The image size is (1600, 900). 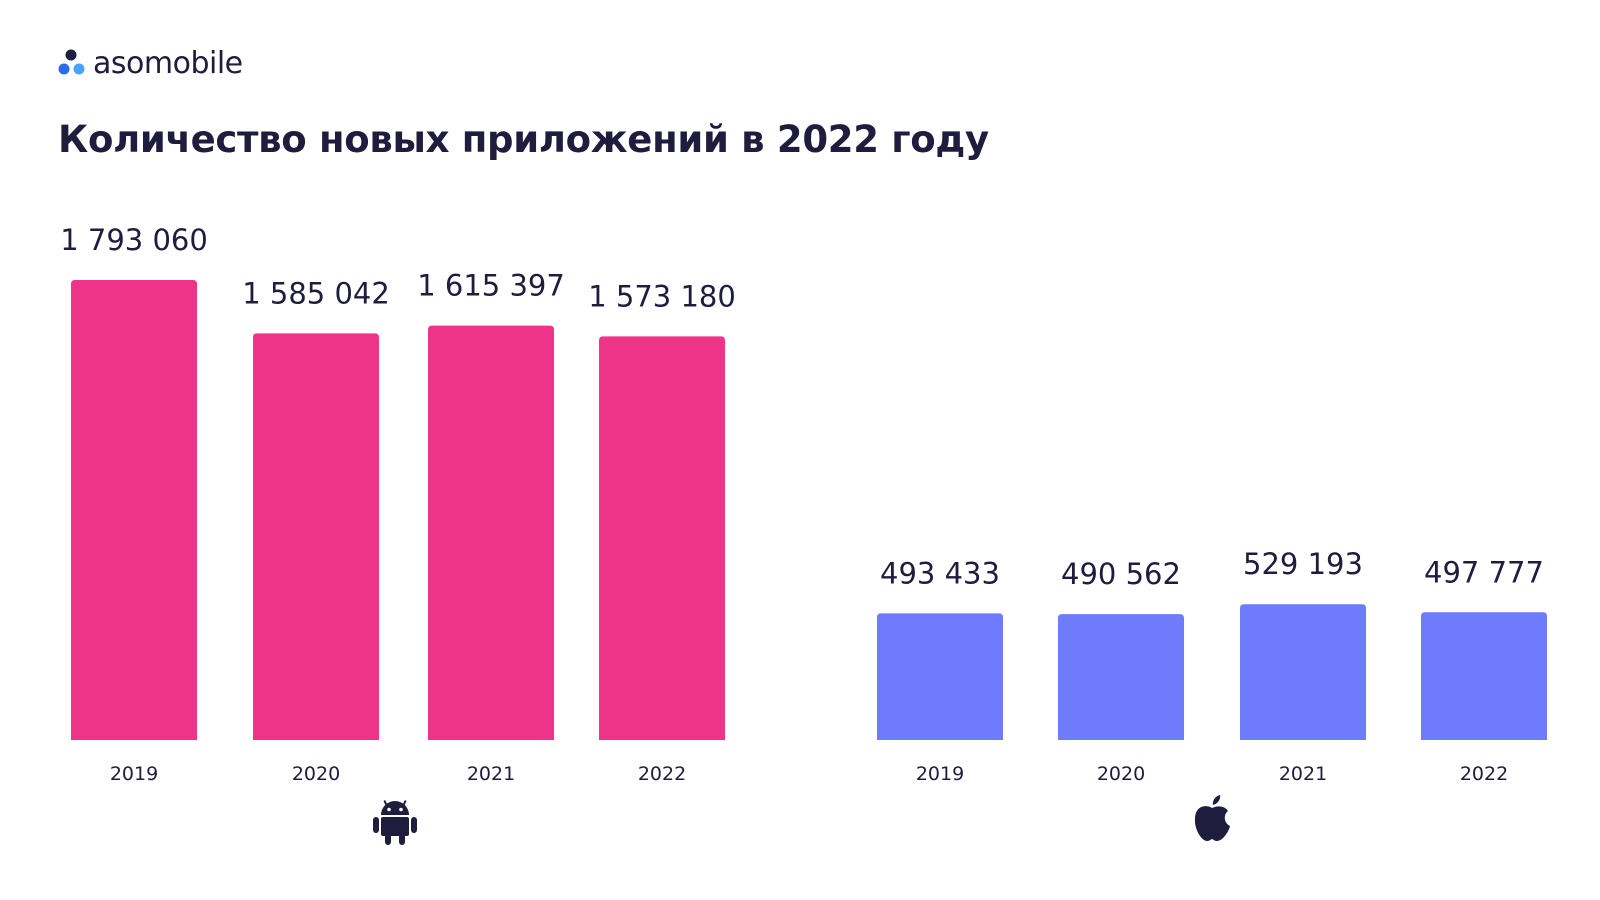 What do you see at coordinates (1121, 677) in the screenshot?
I see `ios-bar-2020` at bounding box center [1121, 677].